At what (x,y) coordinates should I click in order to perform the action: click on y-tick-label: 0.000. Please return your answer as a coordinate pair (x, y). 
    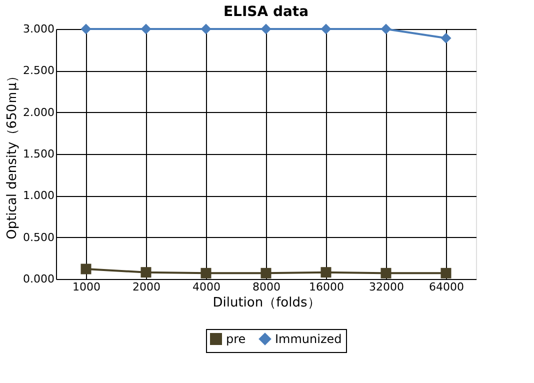
    Looking at the image, I should click on (38, 279).